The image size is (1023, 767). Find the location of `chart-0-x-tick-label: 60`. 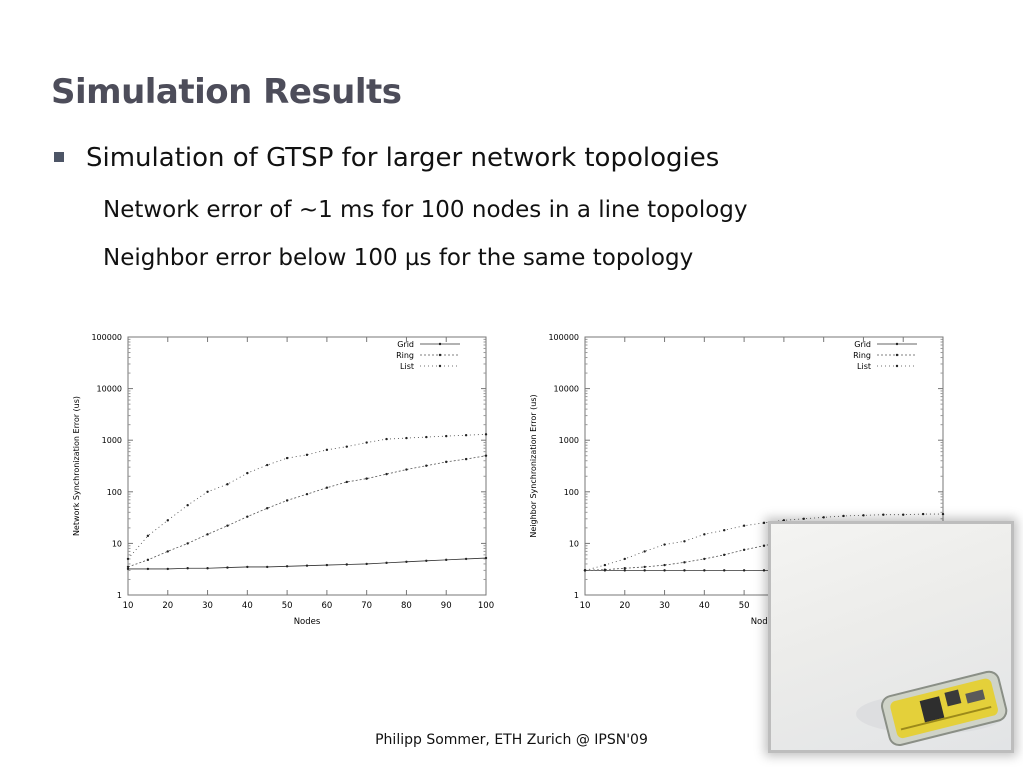

chart-0-x-tick-label: 60 is located at coordinates (326, 606).